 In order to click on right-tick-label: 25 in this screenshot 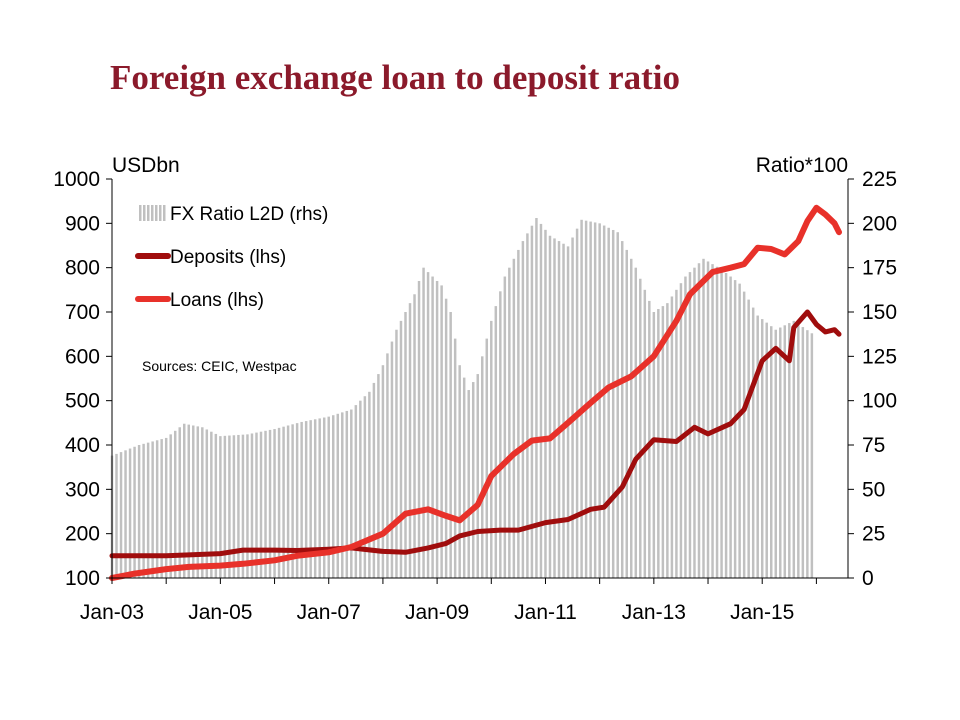, I will do `click(873, 534)`.